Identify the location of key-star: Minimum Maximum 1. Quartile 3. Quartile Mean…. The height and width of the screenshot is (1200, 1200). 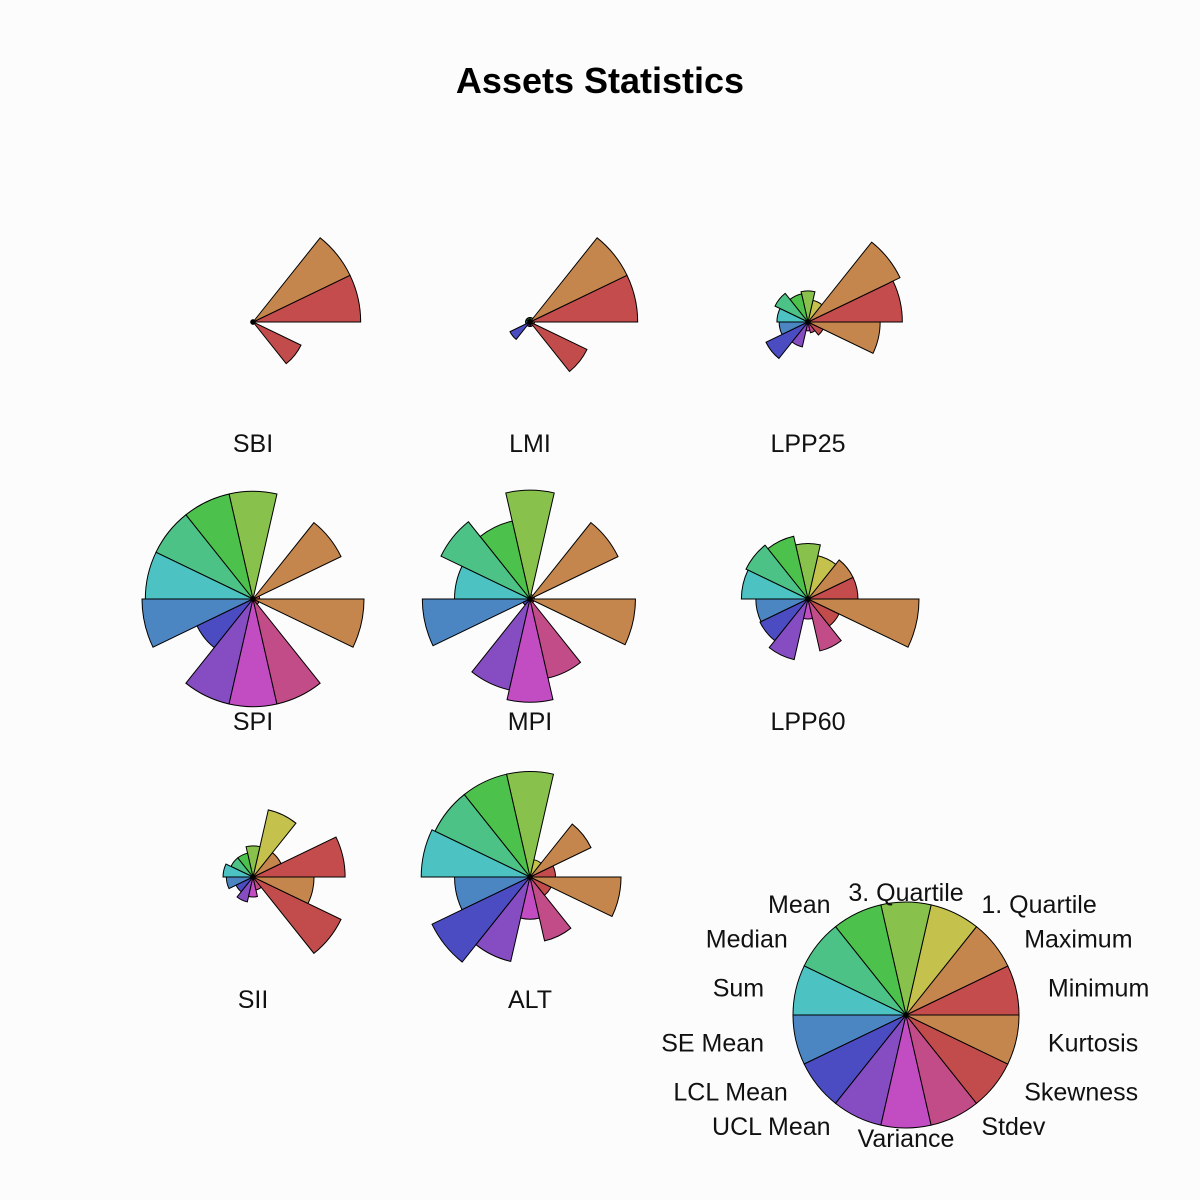
(905, 1016).